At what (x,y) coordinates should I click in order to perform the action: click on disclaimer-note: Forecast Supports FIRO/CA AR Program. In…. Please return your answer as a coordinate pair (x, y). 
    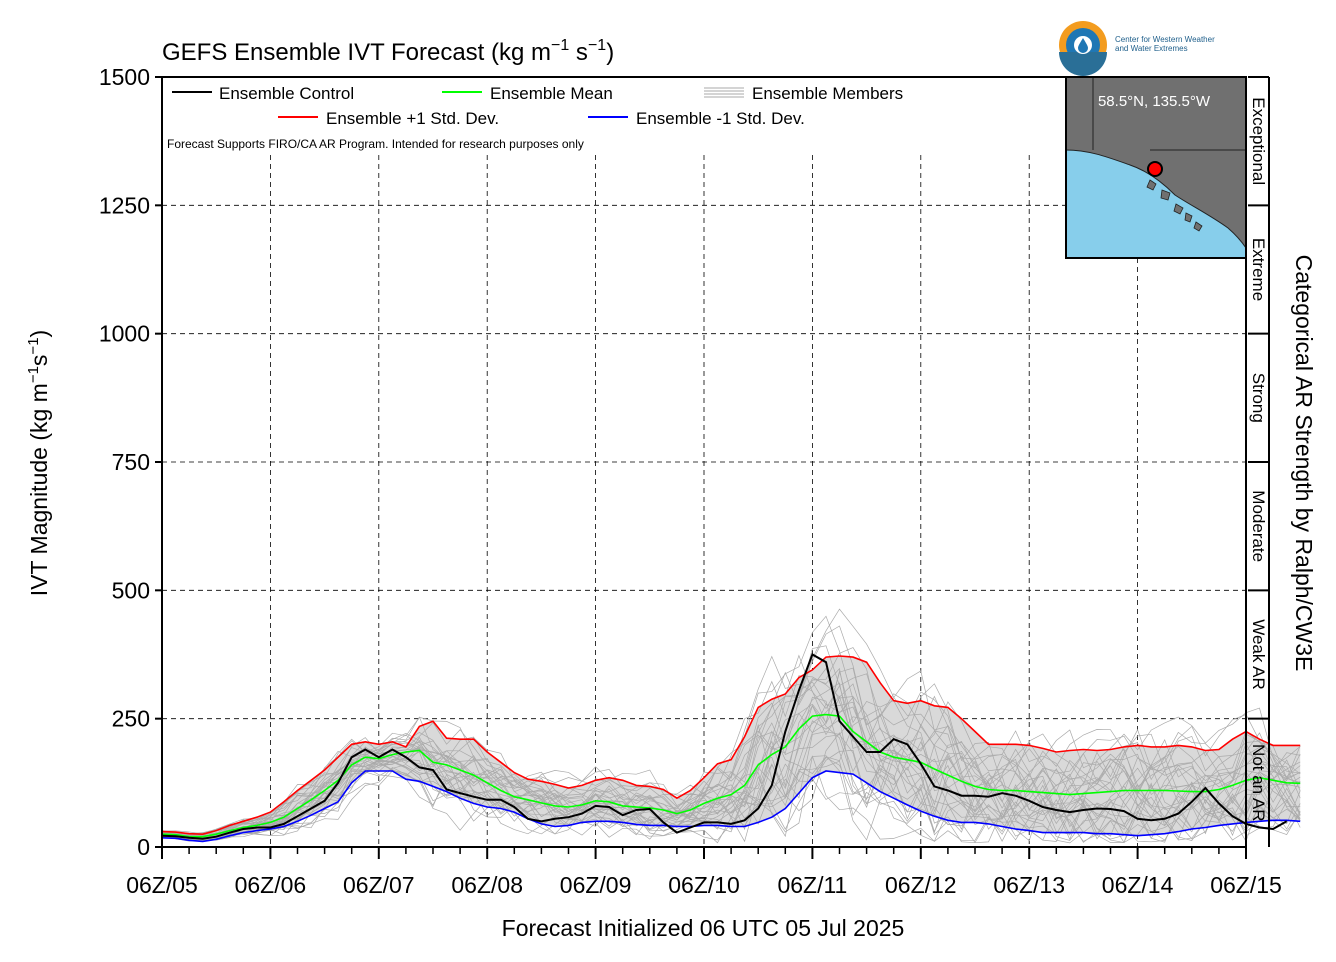
    Looking at the image, I should click on (375, 144).